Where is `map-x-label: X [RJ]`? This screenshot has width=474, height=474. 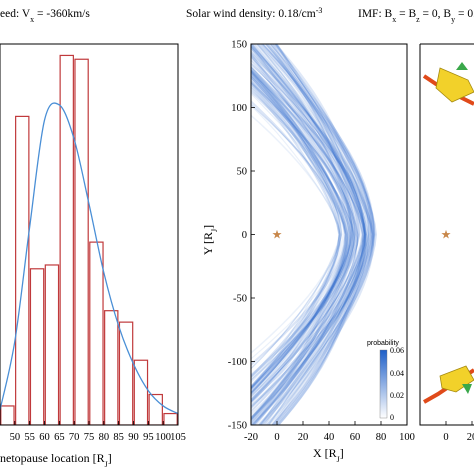 map-x-label: X [RJ] is located at coordinates (328, 455).